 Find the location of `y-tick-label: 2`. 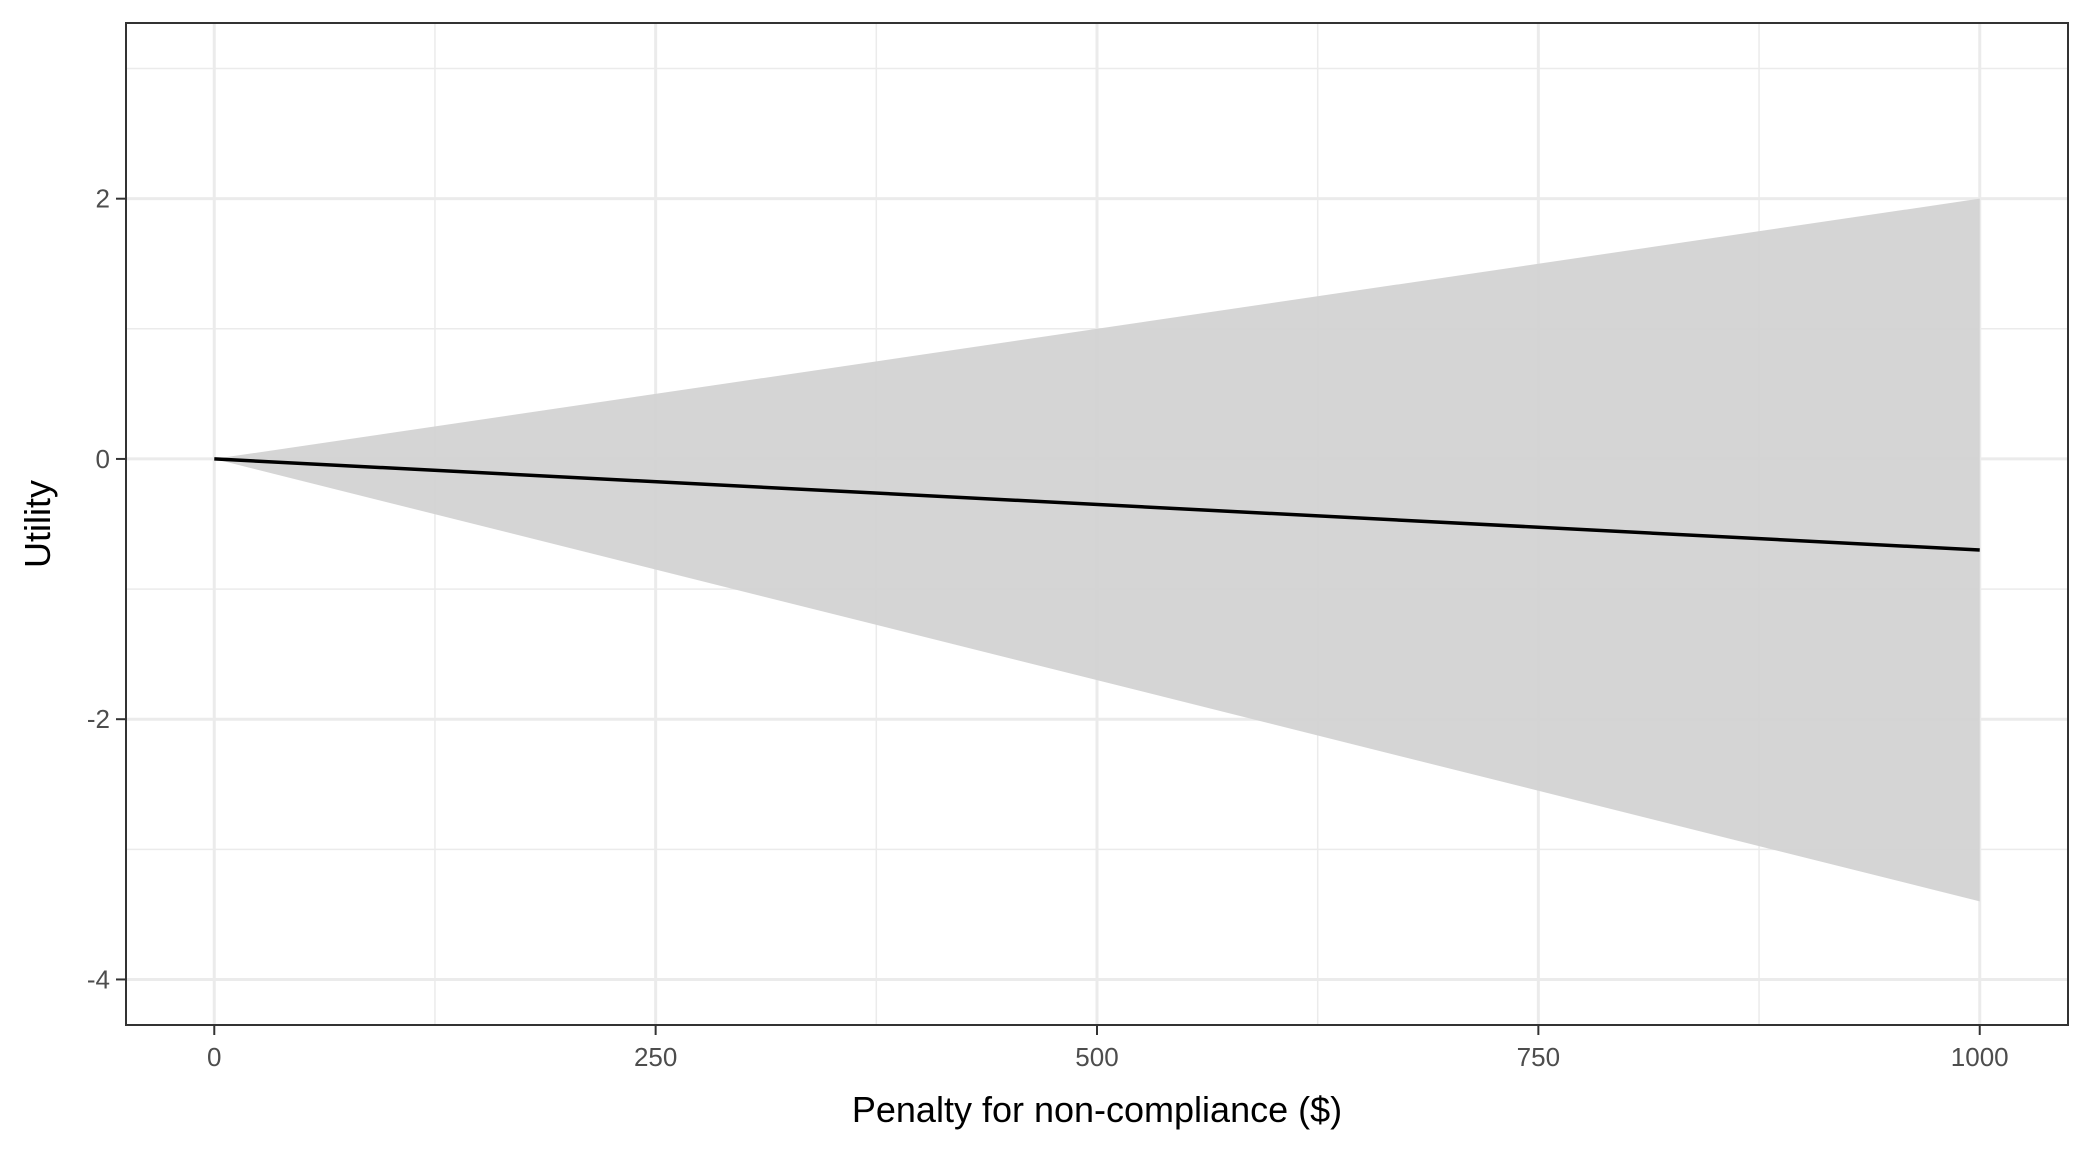

y-tick-label: 2 is located at coordinates (103, 199).